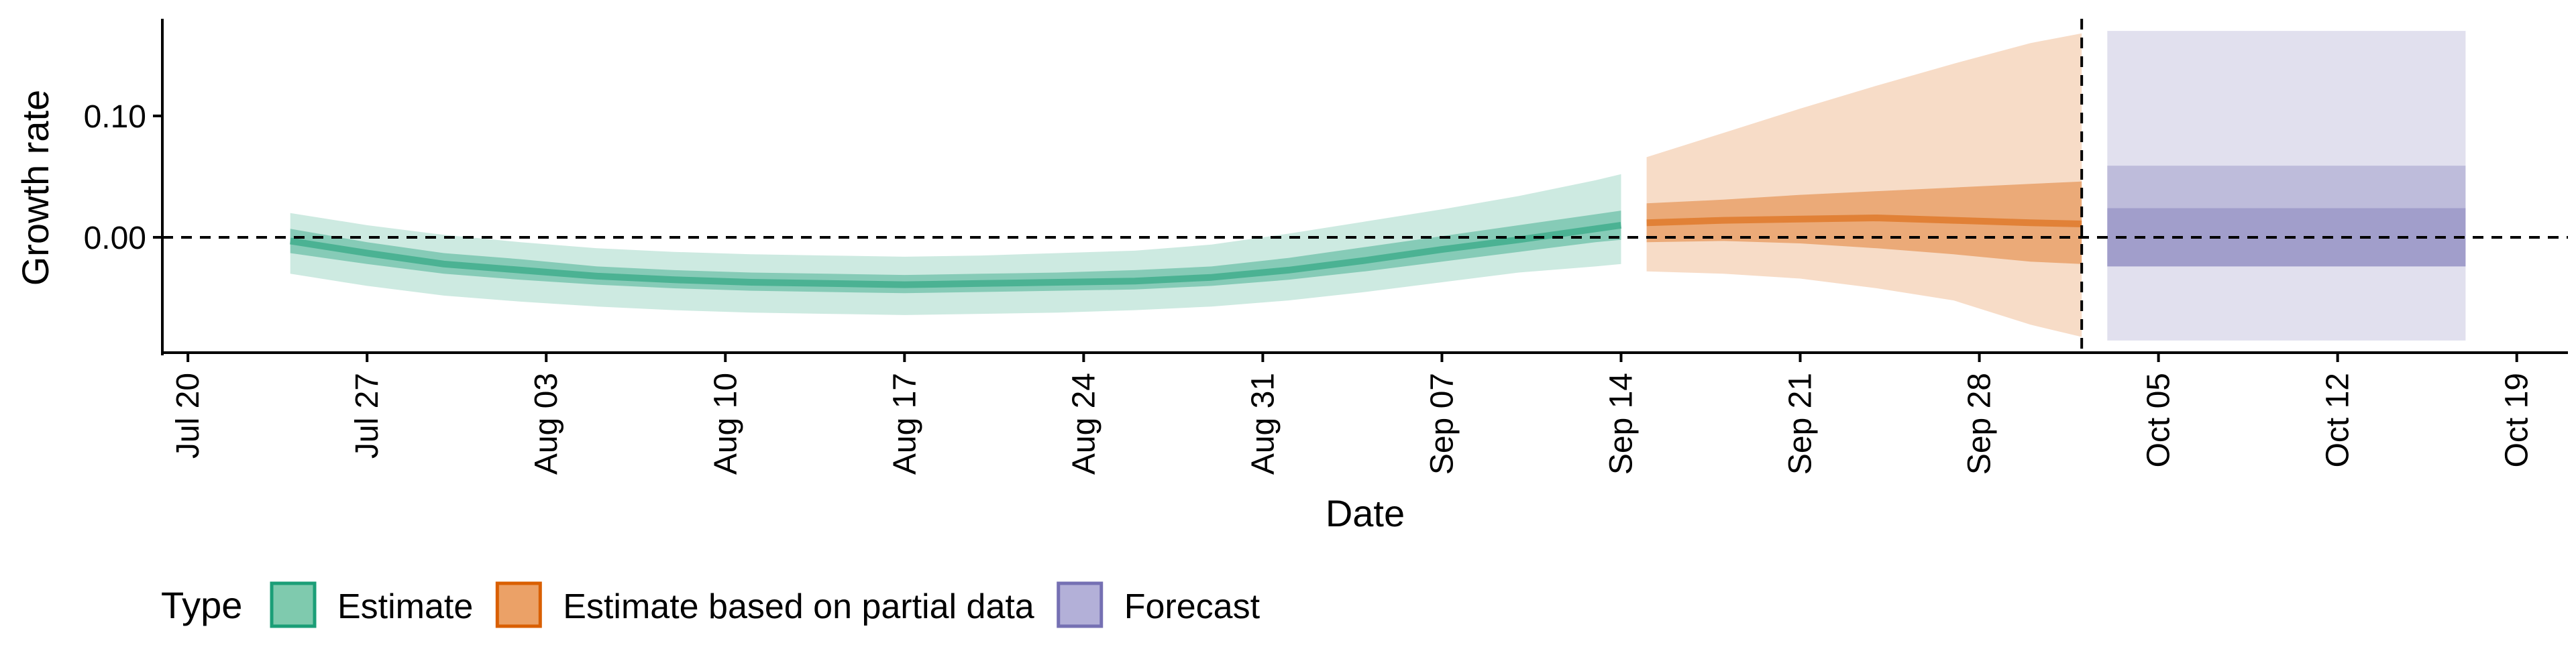 The image size is (2576, 647). I want to click on legend-title: Type, so click(201, 605).